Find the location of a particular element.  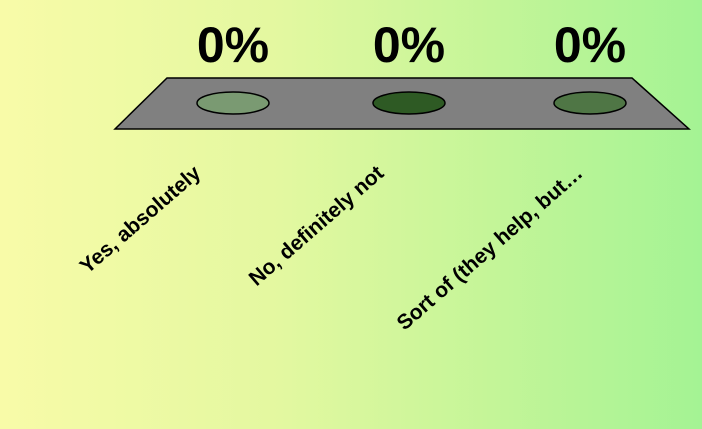

value-label-2: 0% is located at coordinates (409, 45).